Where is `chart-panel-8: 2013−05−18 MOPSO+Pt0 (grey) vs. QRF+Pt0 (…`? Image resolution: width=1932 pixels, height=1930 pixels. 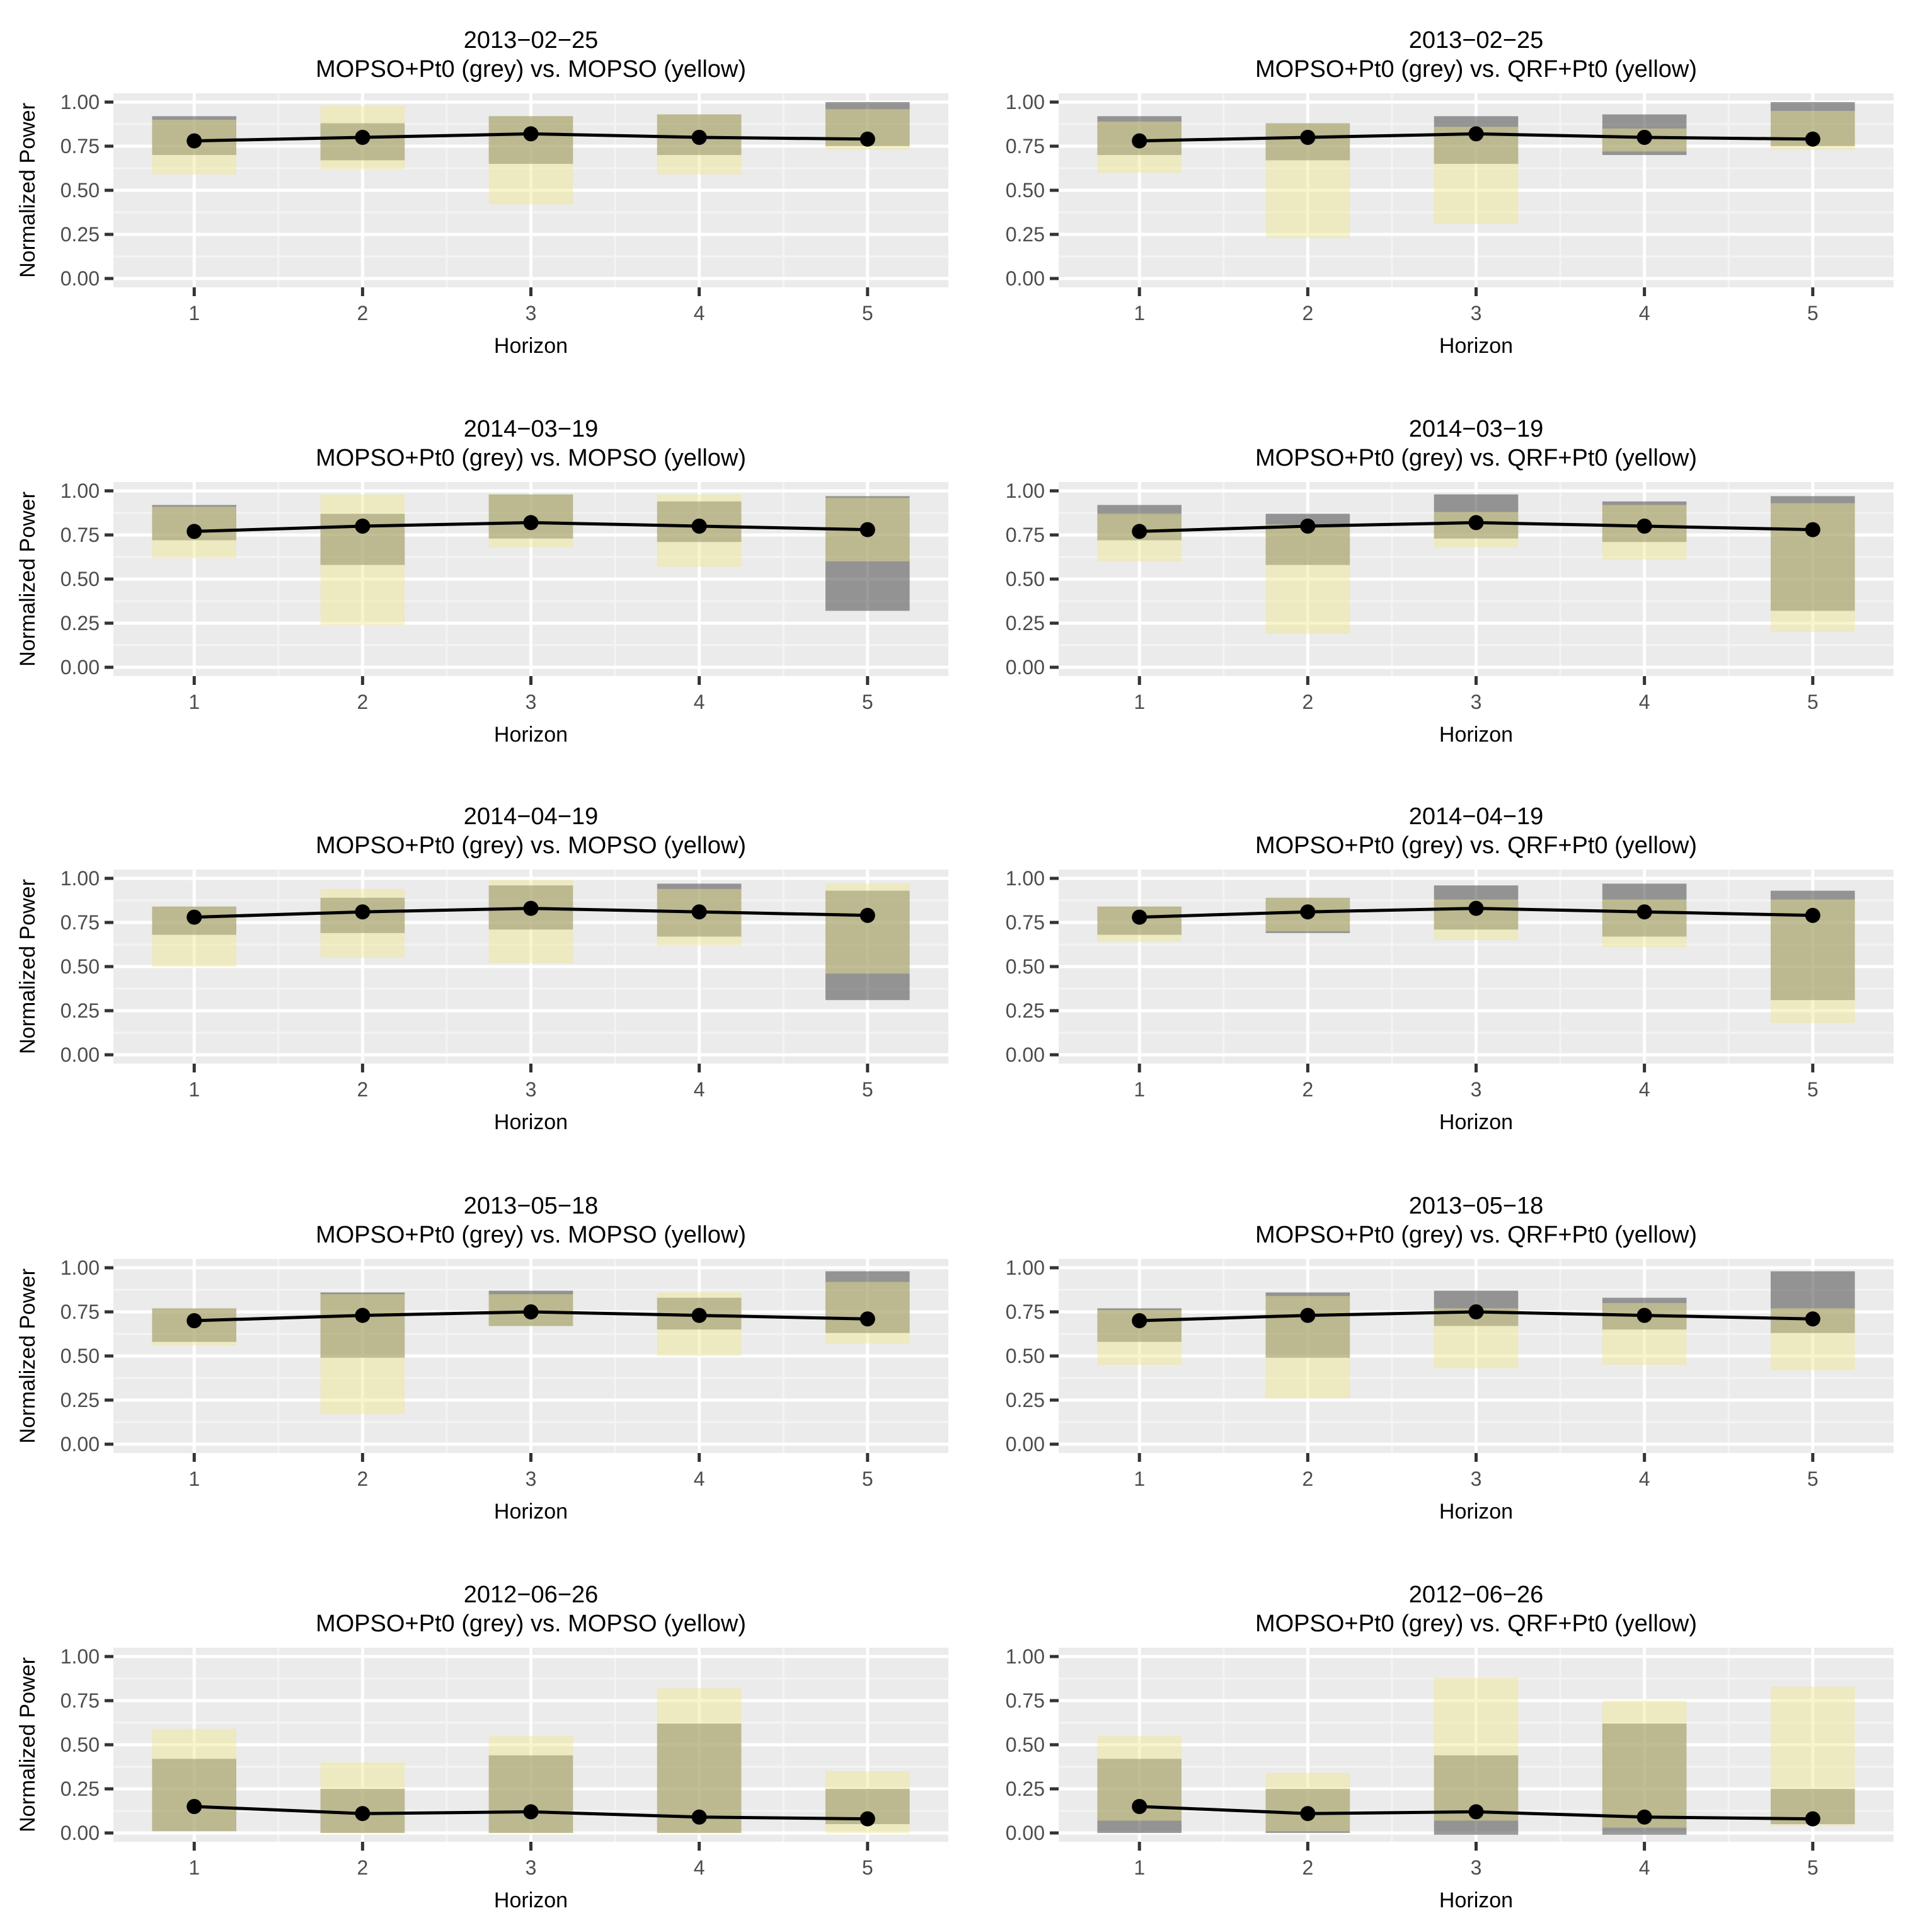
chart-panel-8: 2013−05−18 MOPSO+Pt0 (grey) vs. QRF+Pt0 (… is located at coordinates (1450, 1358).